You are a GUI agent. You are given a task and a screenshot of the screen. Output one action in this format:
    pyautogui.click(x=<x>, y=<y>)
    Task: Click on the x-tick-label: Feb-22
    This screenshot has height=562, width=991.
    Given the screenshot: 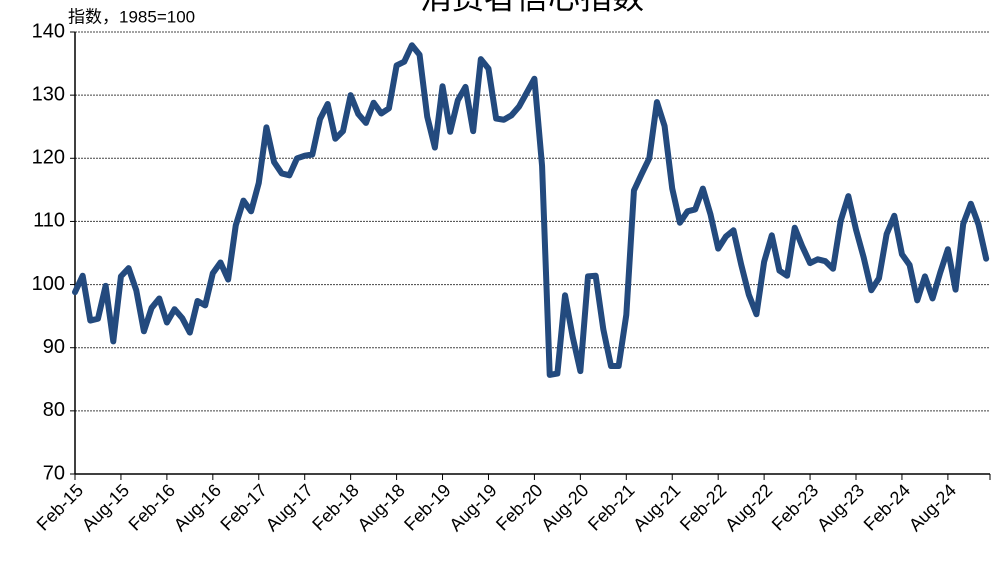 What is the action you would take?
    pyautogui.click(x=703, y=507)
    